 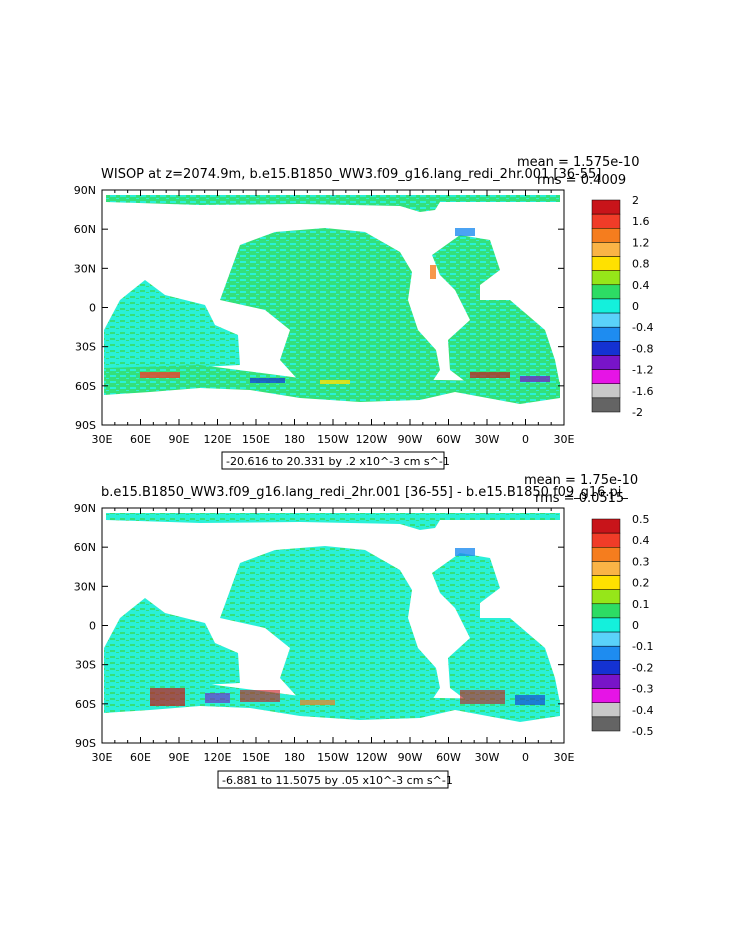 I want to click on panel-1-x-tick-label: 60W, so click(x=448, y=439).